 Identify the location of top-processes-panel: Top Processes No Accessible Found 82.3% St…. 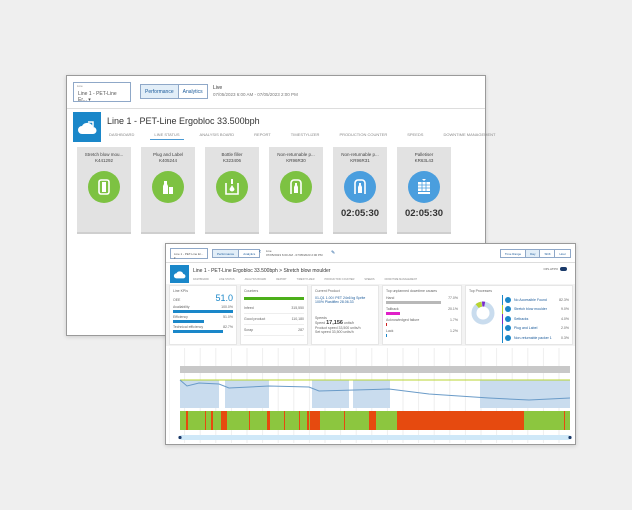
(519, 315).